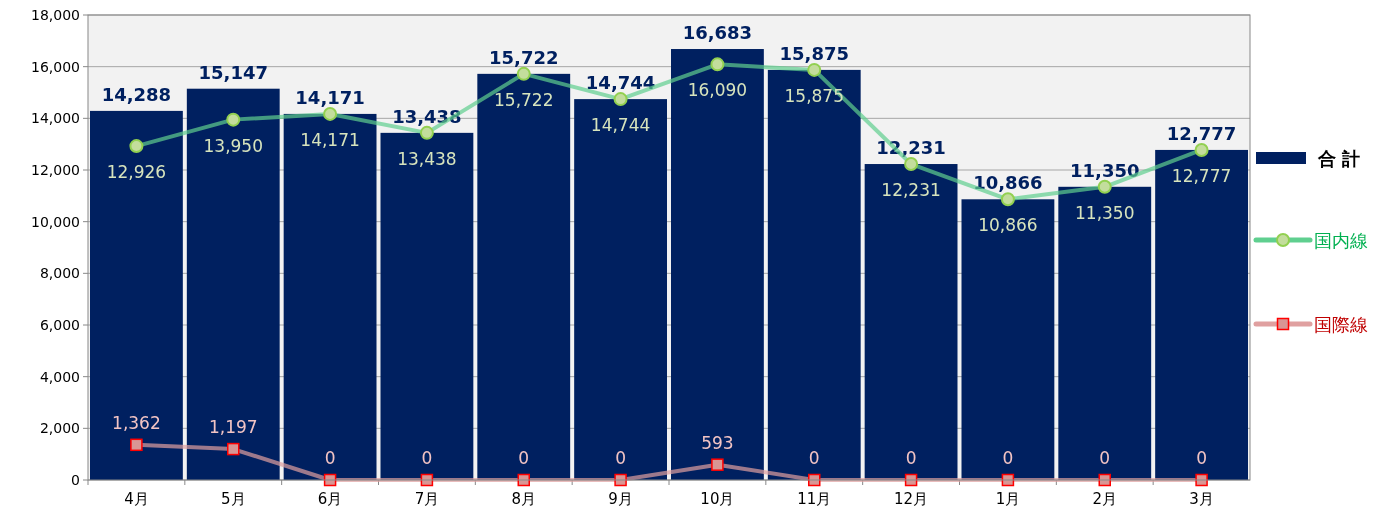 Image resolution: width=1397 pixels, height=515 pixels. What do you see at coordinates (55, 15) in the screenshot?
I see `y-tick-label: 18,000` at bounding box center [55, 15].